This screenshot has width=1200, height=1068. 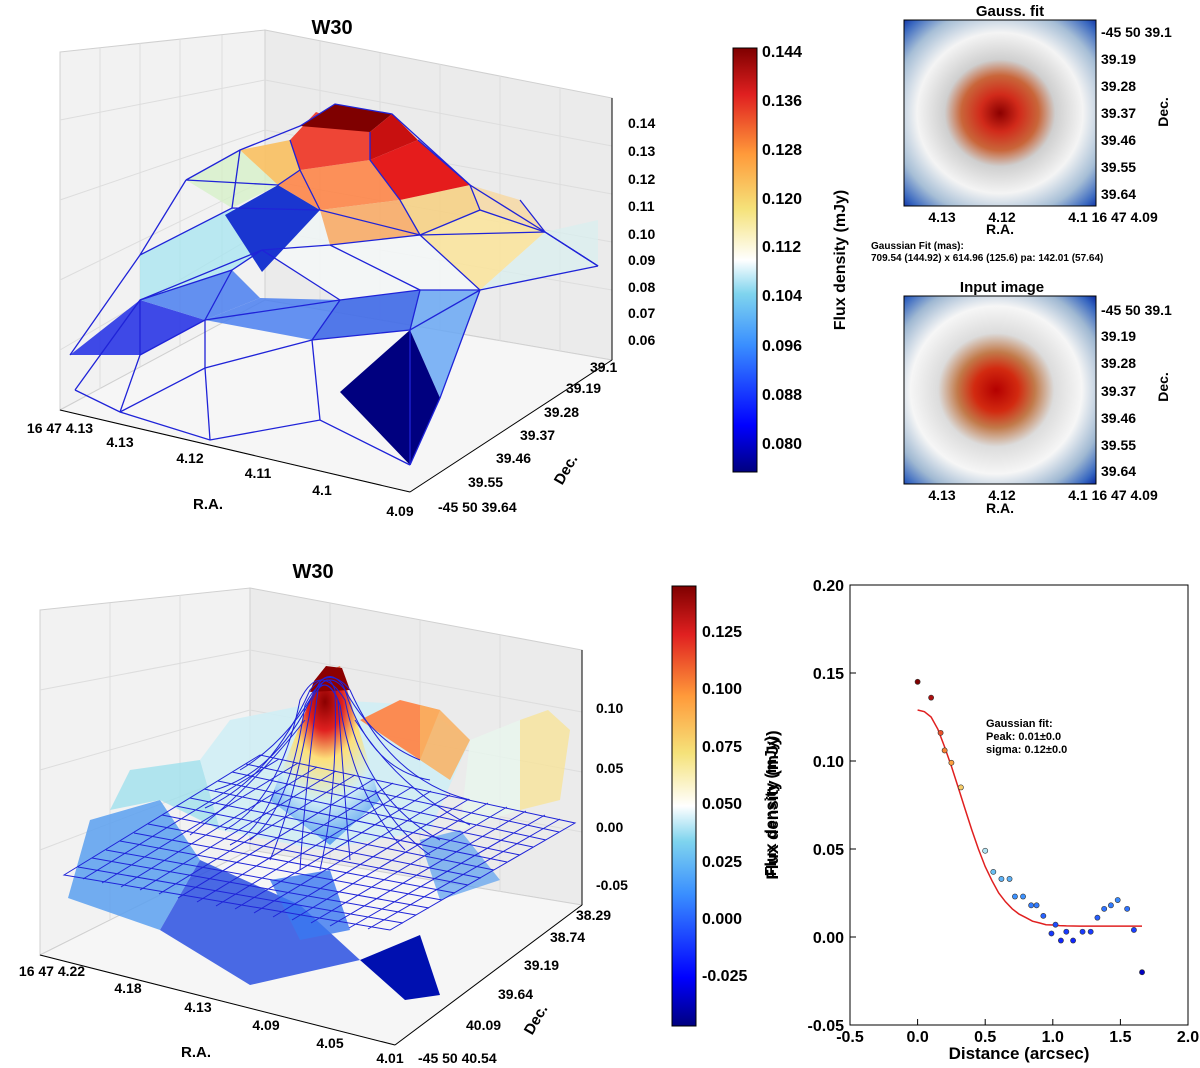 I want to click on input-image-y-tick: 39.28, so click(x=1118, y=363).